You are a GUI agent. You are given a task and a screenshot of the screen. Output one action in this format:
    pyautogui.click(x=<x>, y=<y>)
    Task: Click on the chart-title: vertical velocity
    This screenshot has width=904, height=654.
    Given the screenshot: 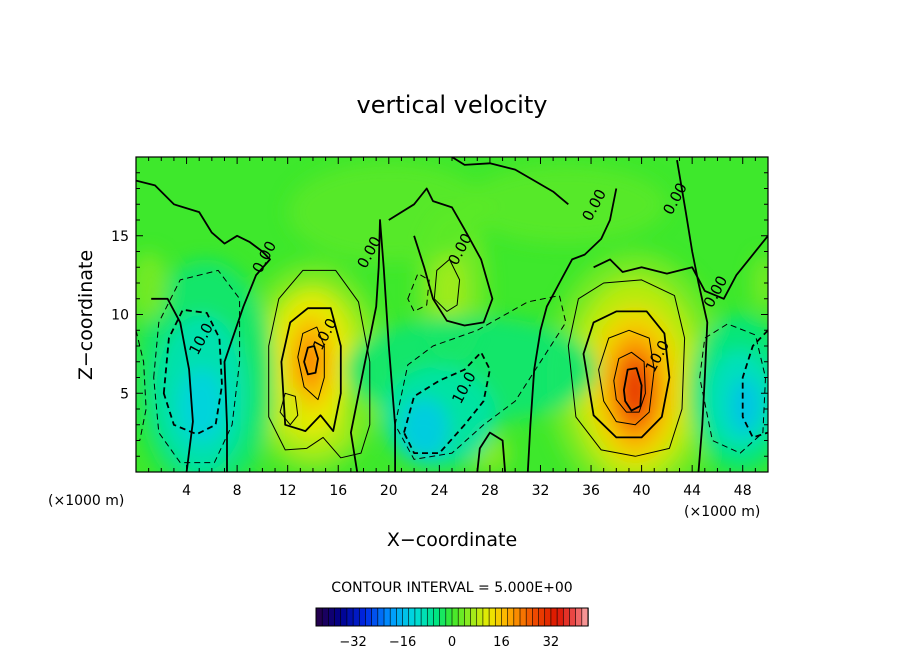 What is the action you would take?
    pyautogui.click(x=452, y=105)
    